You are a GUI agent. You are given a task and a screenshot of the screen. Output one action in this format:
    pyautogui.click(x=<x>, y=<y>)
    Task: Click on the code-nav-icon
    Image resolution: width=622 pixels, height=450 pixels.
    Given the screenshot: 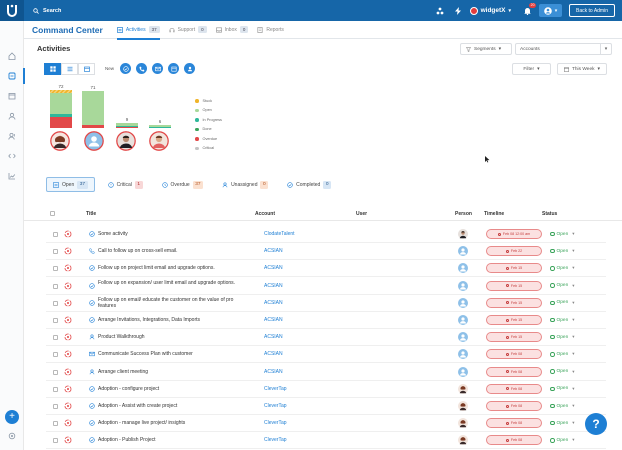 What is the action you would take?
    pyautogui.click(x=12, y=156)
    